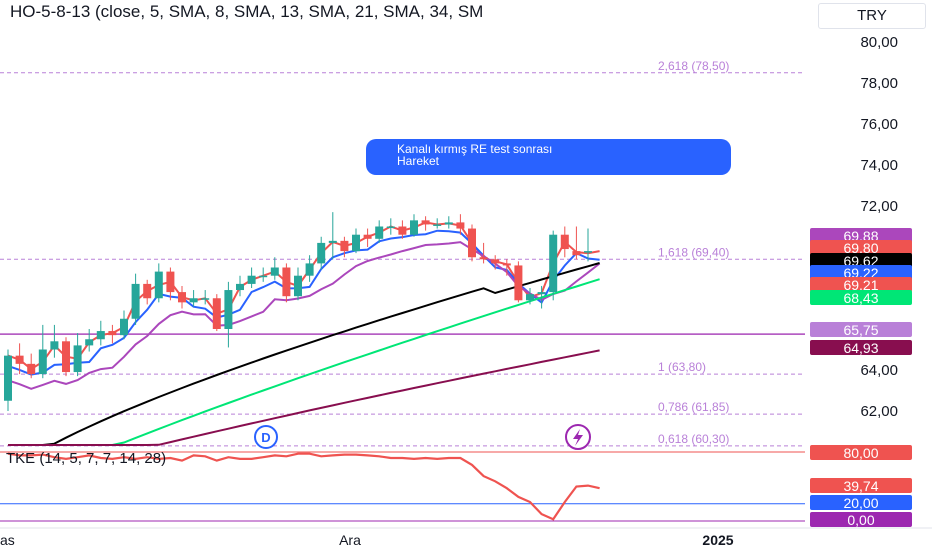 This screenshot has height=550, width=932. I want to click on osc-tag-text: 0,00, so click(860, 520).